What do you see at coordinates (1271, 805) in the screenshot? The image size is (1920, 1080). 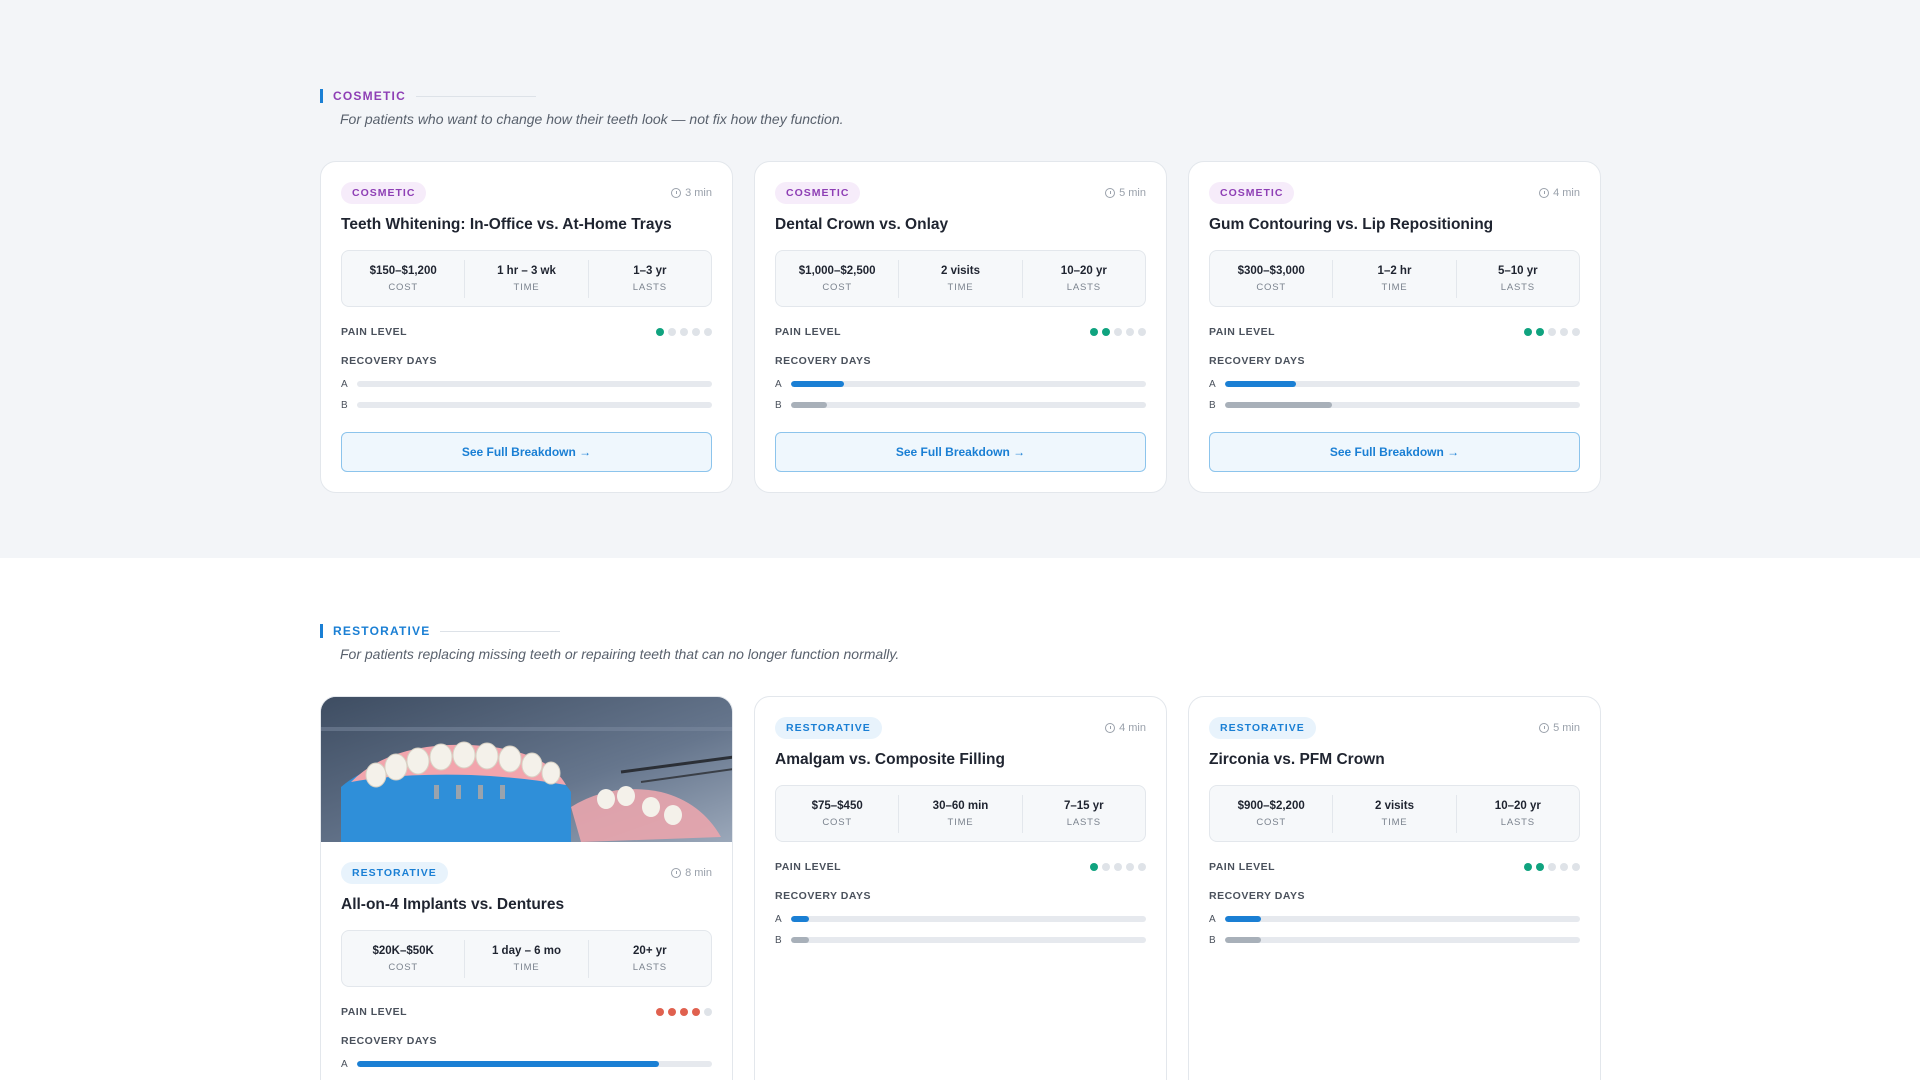 I see `stat-value: $900–$2,200` at bounding box center [1271, 805].